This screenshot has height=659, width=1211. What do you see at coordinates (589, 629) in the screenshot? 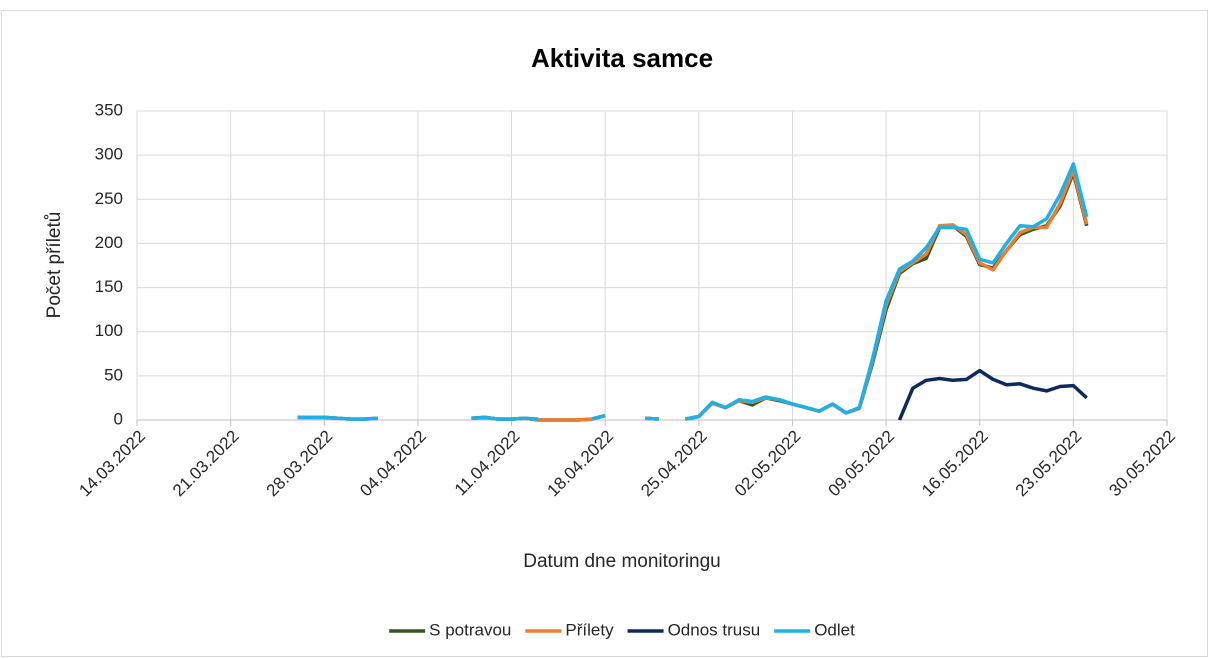
I see `legend-label: Přílety` at bounding box center [589, 629].